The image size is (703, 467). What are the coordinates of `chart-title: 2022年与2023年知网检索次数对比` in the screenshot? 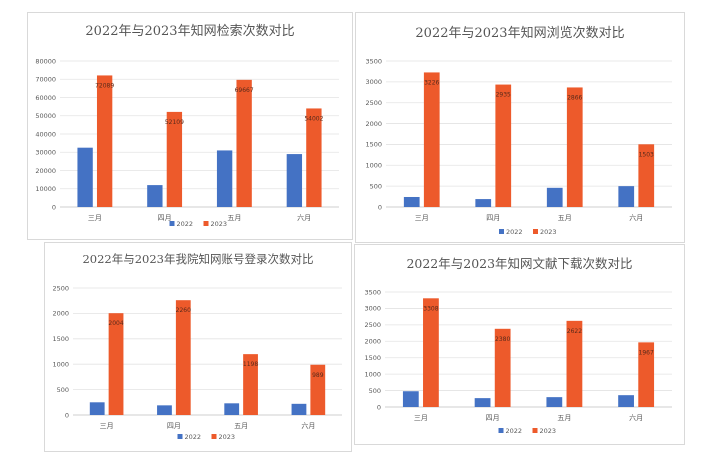 It's located at (190, 31).